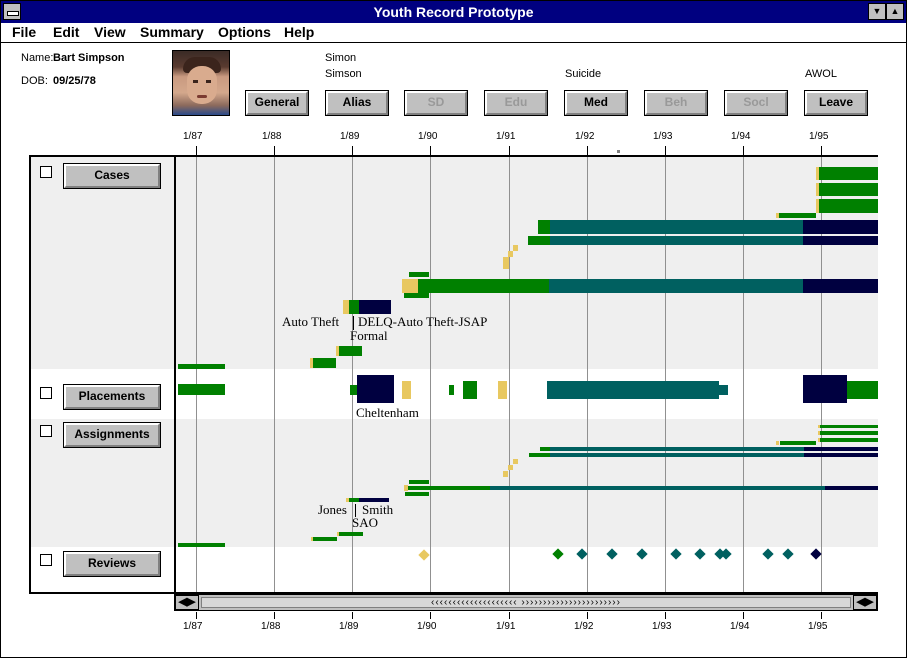  What do you see at coordinates (112, 176) in the screenshot?
I see `cases-button: Cases` at bounding box center [112, 176].